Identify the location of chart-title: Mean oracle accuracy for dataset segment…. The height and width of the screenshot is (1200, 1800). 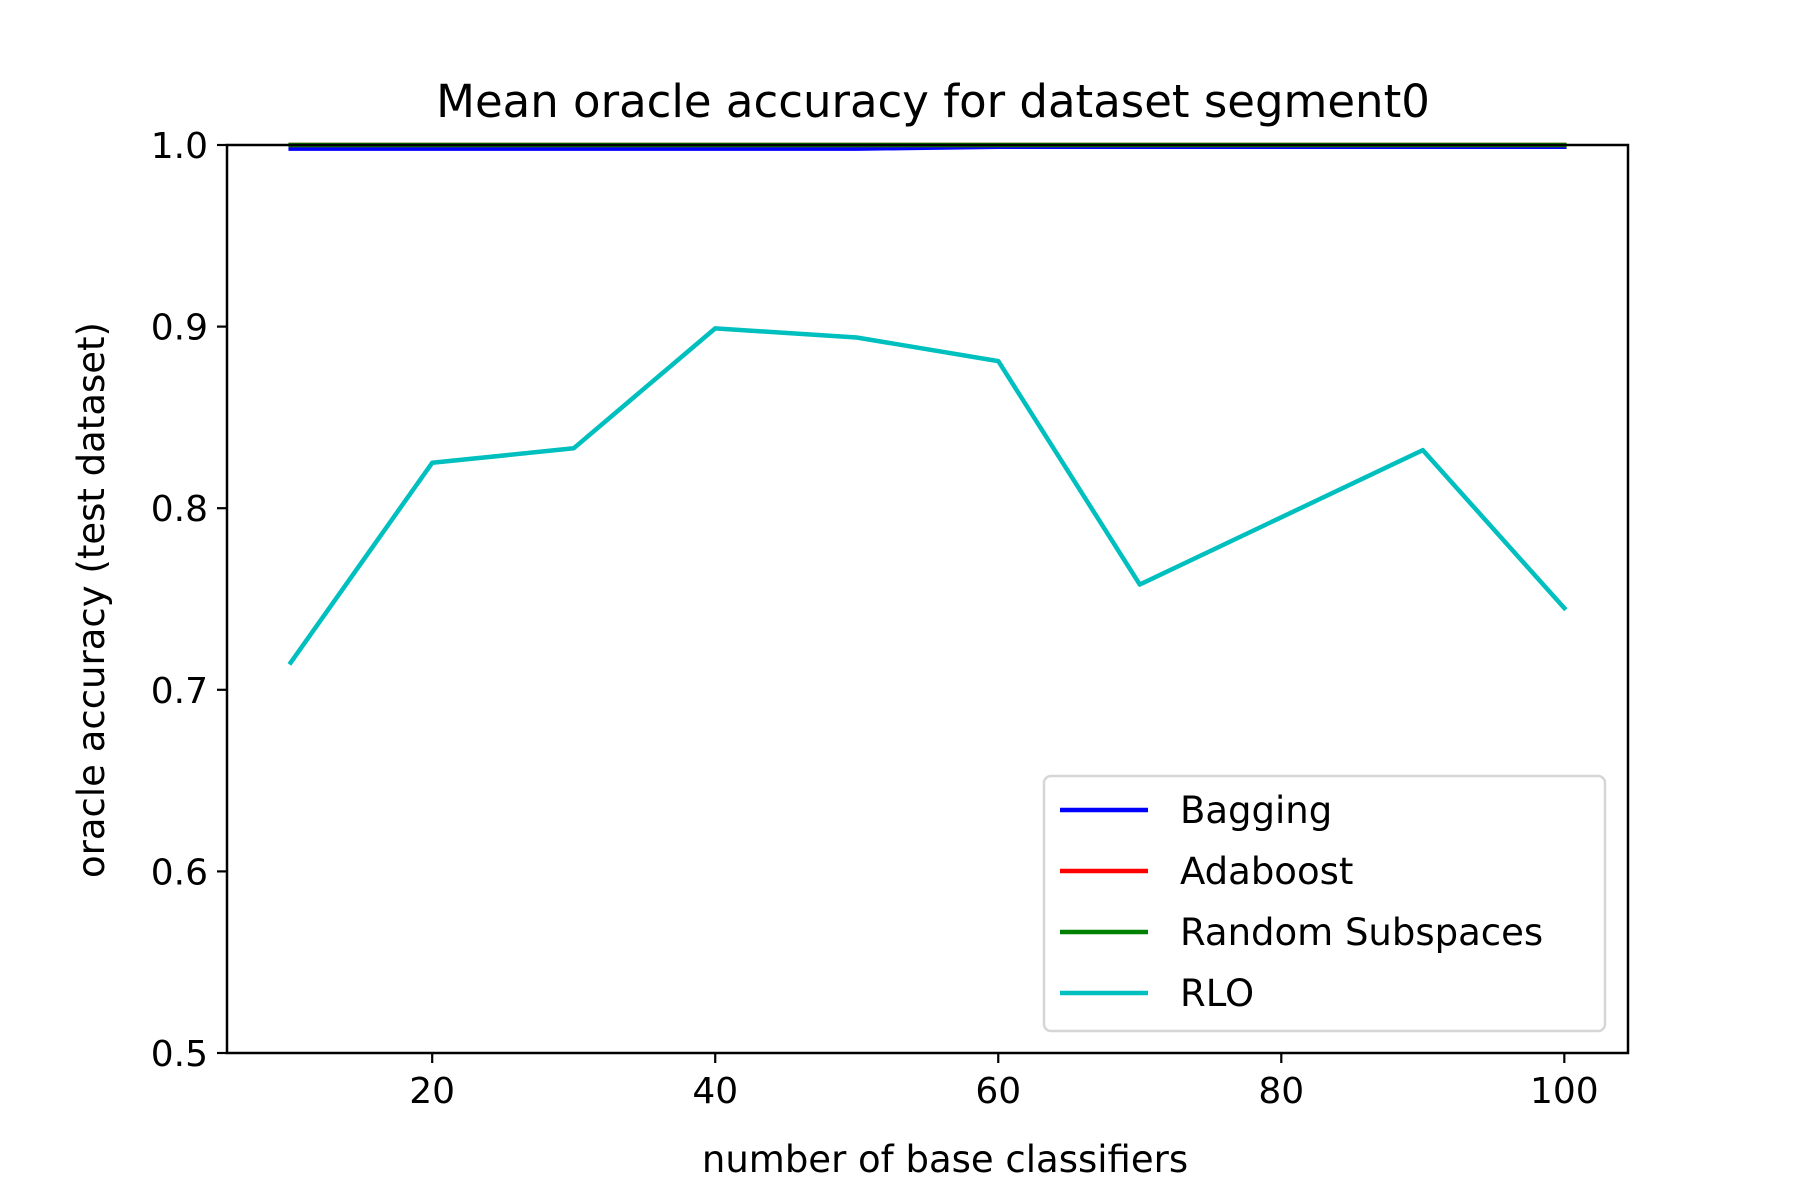
(933, 101).